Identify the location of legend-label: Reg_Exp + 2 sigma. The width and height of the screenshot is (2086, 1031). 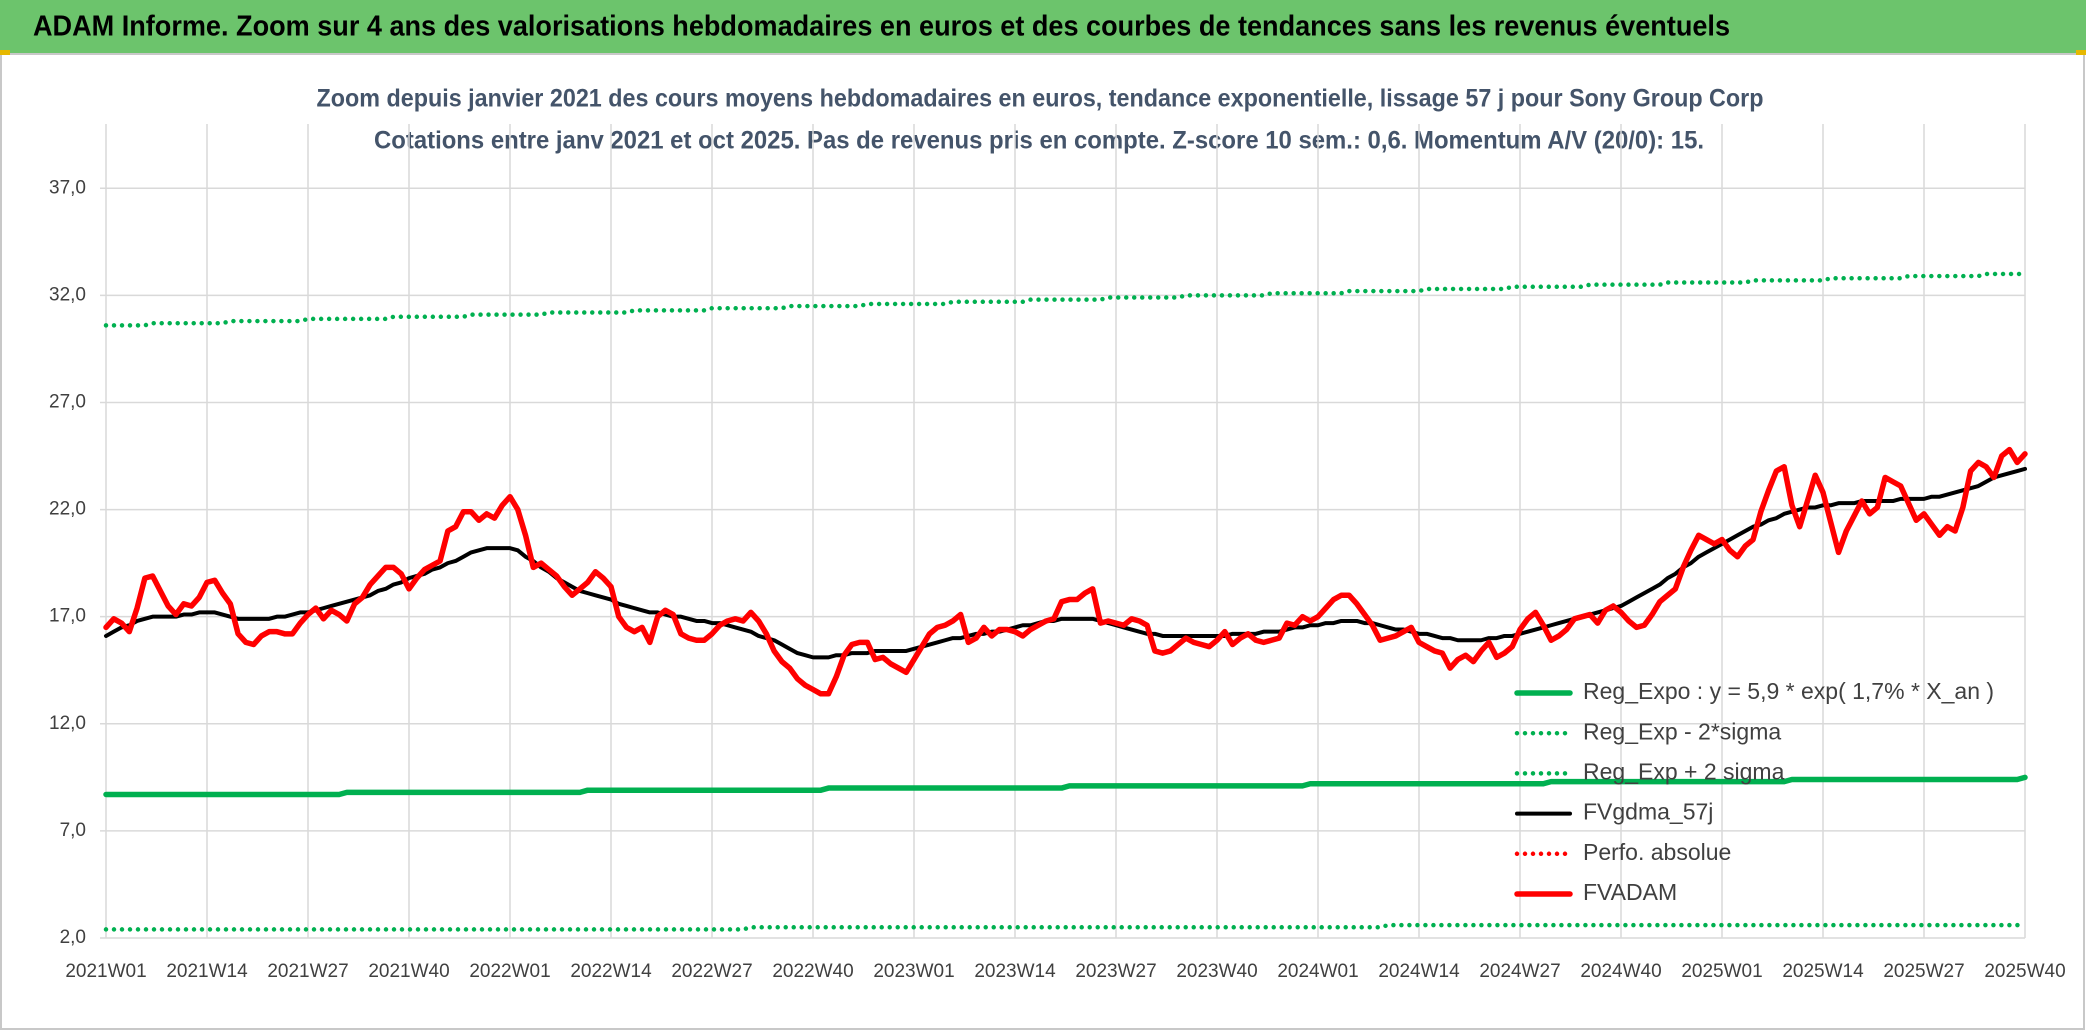
(1684, 771).